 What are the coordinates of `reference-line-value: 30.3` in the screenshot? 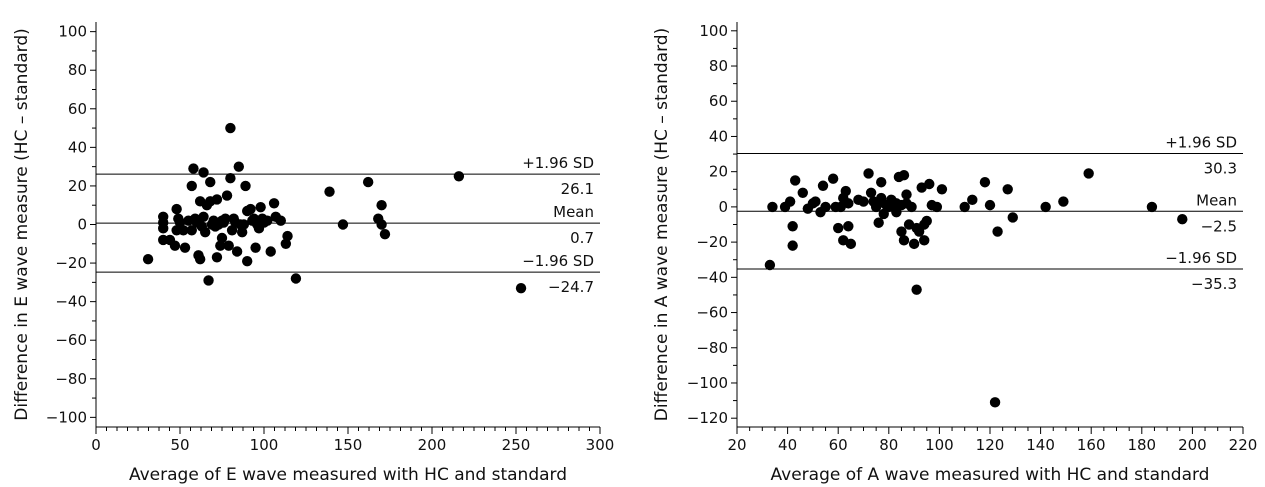 It's located at (1220, 169).